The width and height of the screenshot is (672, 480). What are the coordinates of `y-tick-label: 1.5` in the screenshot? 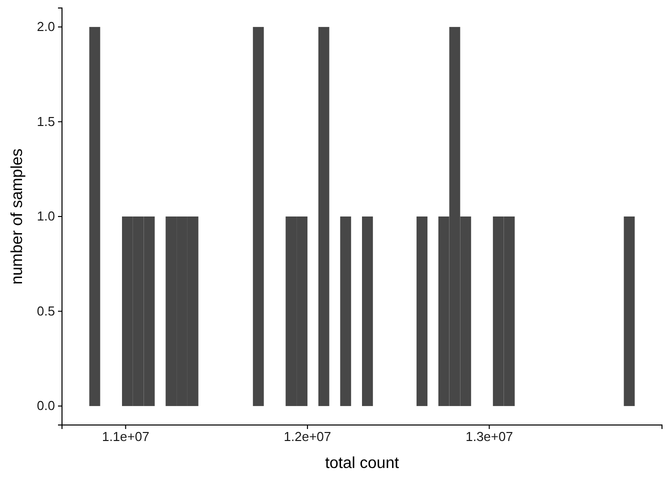 It's located at (45, 121).